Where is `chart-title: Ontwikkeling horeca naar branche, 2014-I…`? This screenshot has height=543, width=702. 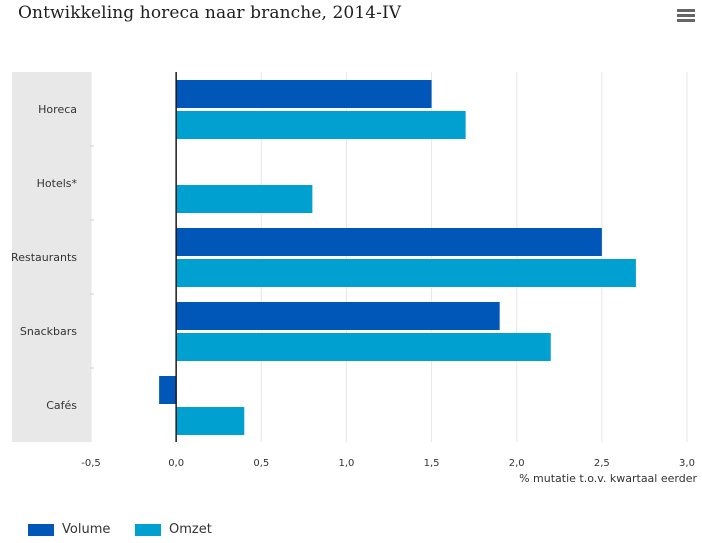
chart-title: Ontwikkeling horeca naar branche, 2014-I… is located at coordinates (210, 13).